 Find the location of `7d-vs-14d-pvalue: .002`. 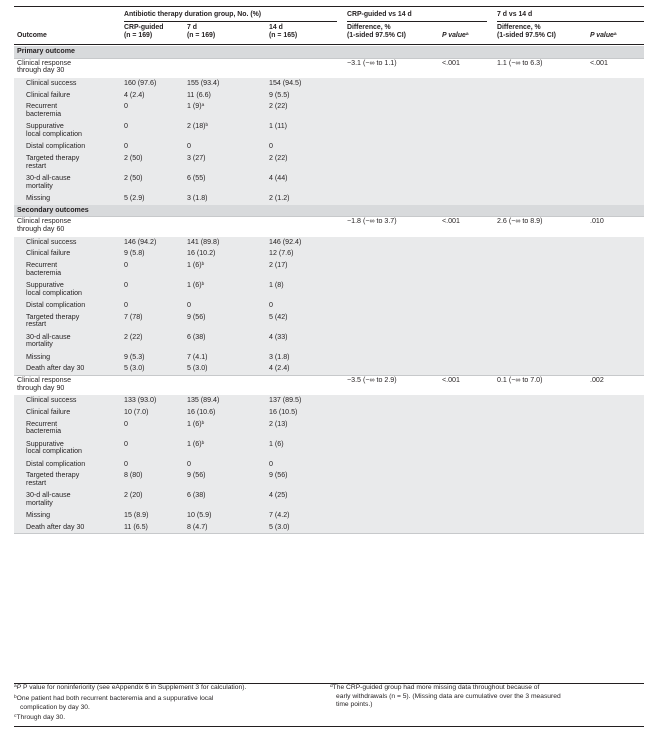

7d-vs-14d-pvalue: .002 is located at coordinates (597, 379).